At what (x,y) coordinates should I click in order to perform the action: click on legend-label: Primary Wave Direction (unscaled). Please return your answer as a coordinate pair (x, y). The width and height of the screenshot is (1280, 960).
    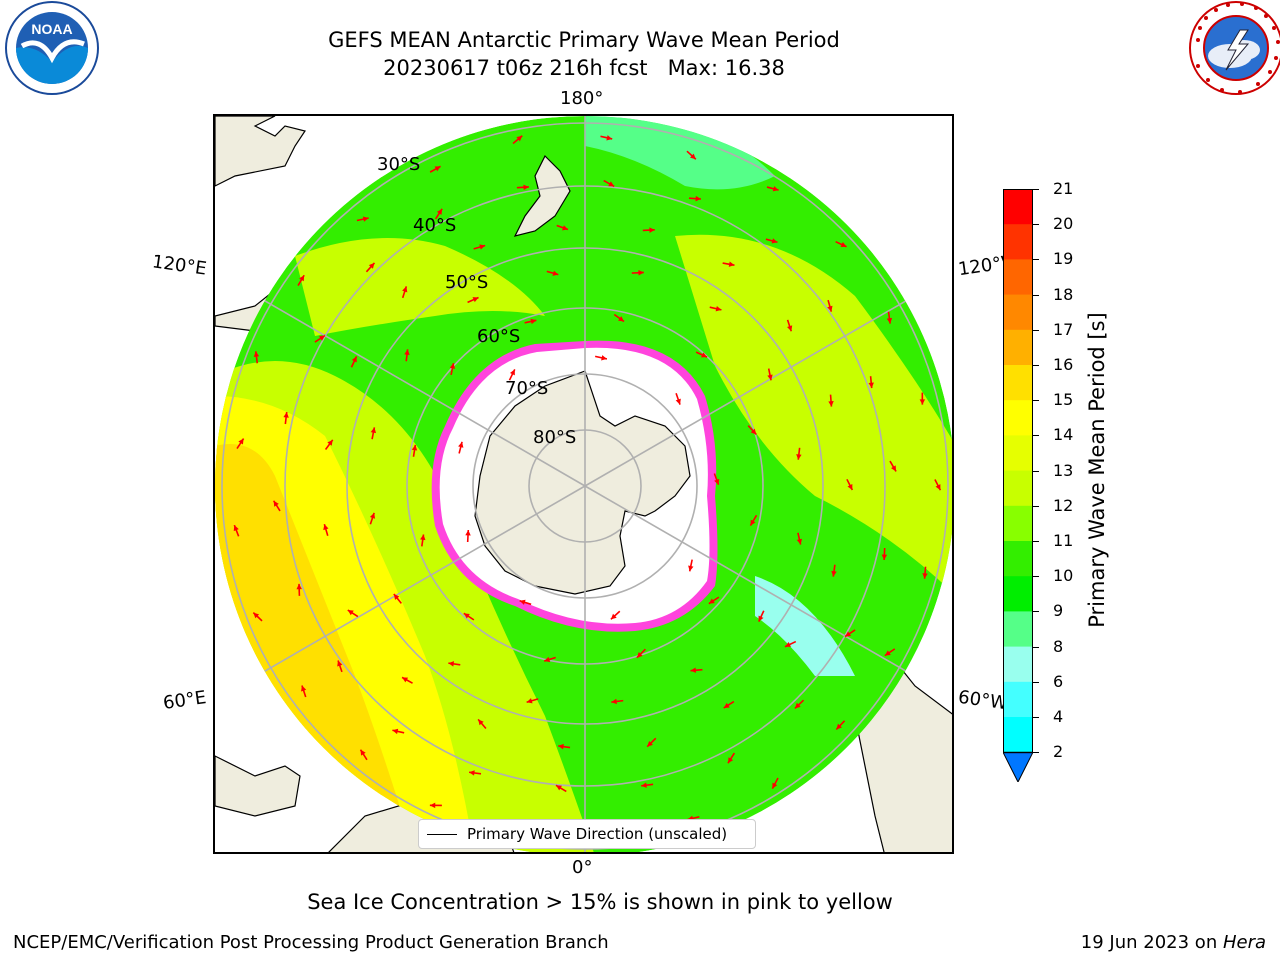
    Looking at the image, I should click on (597, 834).